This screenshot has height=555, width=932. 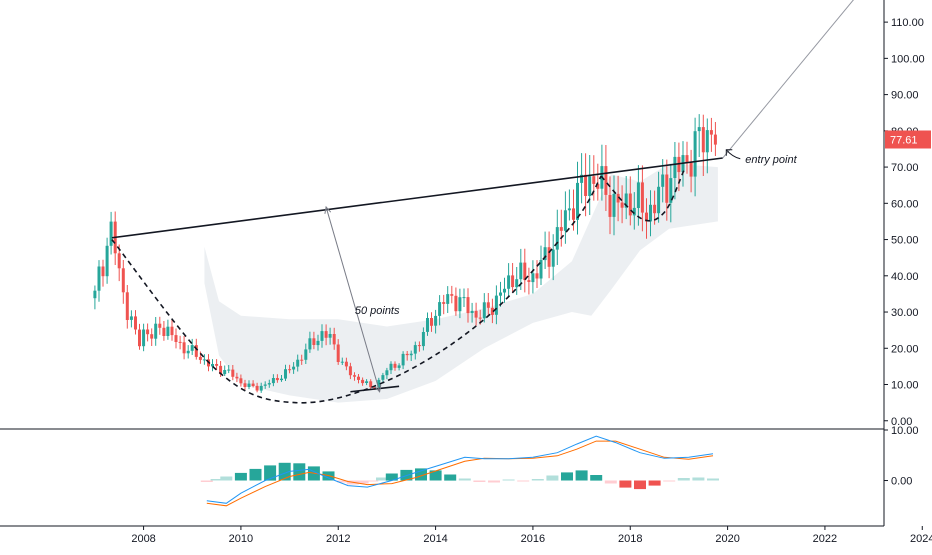 I want to click on measure-arrow, so click(x=353, y=299).